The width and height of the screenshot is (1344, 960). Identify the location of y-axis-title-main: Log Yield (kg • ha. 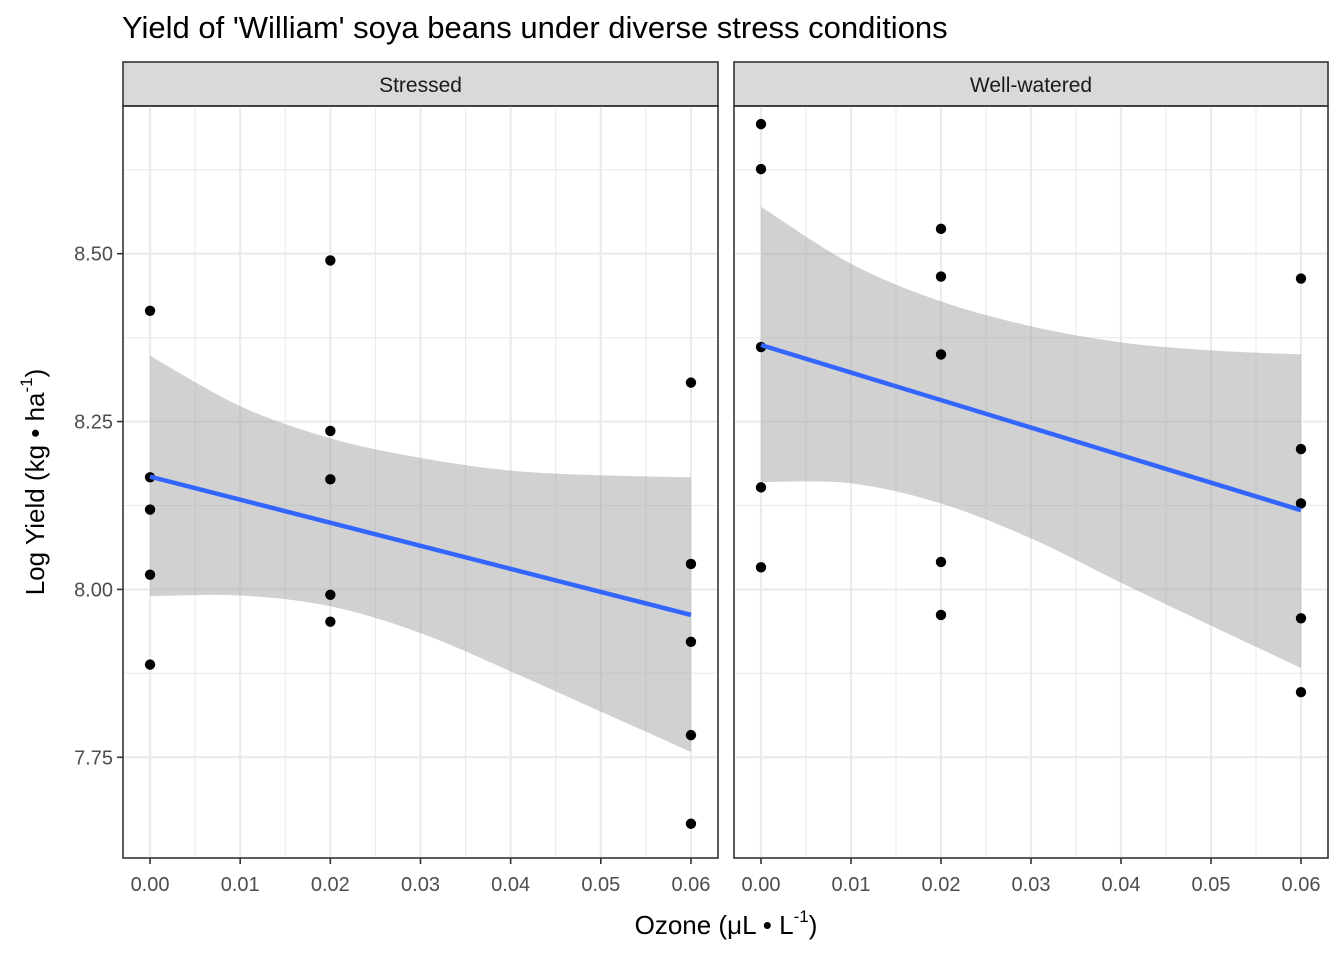
(35, 493).